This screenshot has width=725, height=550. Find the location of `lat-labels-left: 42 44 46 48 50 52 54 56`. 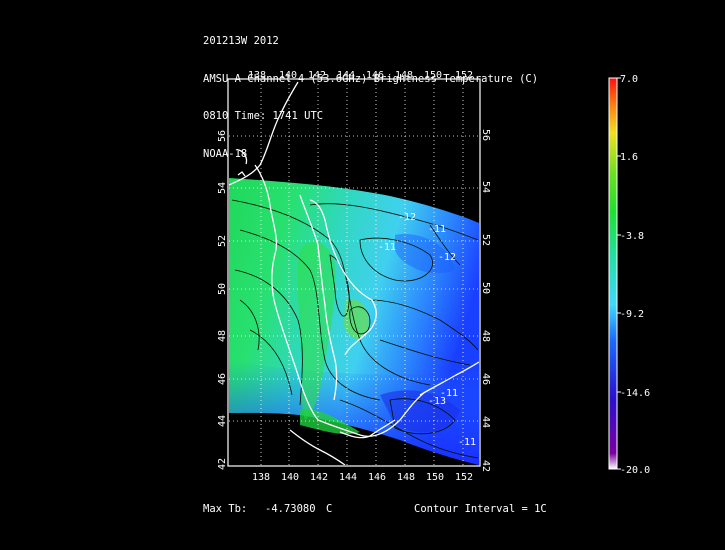

lat-labels-left: 42 44 46 48 50 52 54 56 is located at coordinates (222, 300).